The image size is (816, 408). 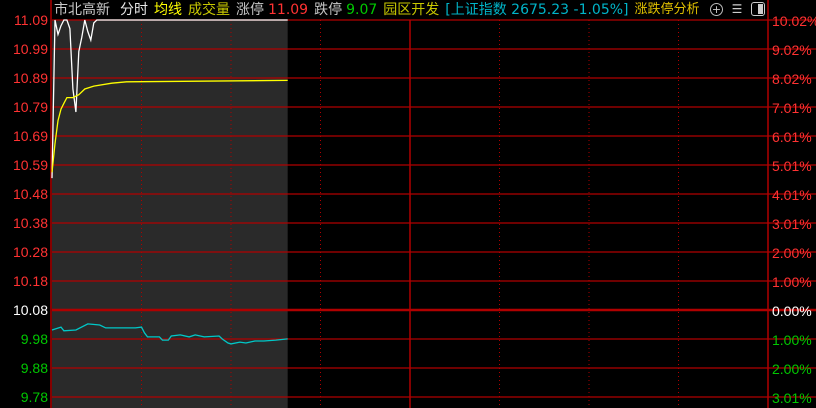 What do you see at coordinates (792, 137) in the screenshot?
I see `right-tick-label: 6.01%` at bounding box center [792, 137].